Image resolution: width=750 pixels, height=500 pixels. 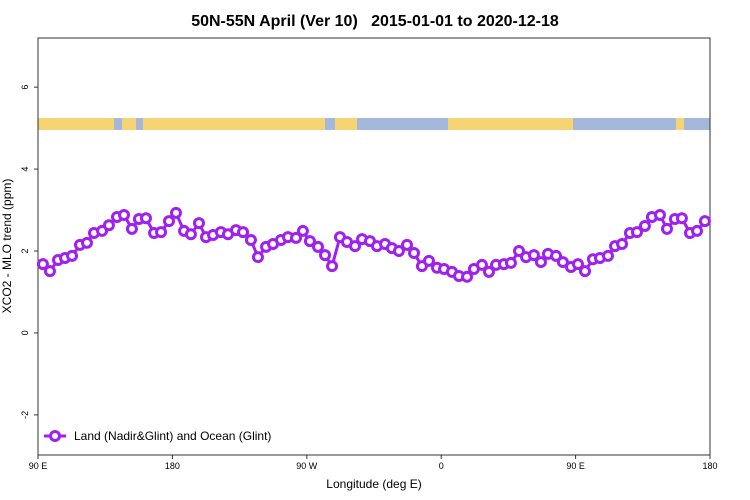 What do you see at coordinates (25, 415) in the screenshot?
I see `y-tick-label: -2` at bounding box center [25, 415].